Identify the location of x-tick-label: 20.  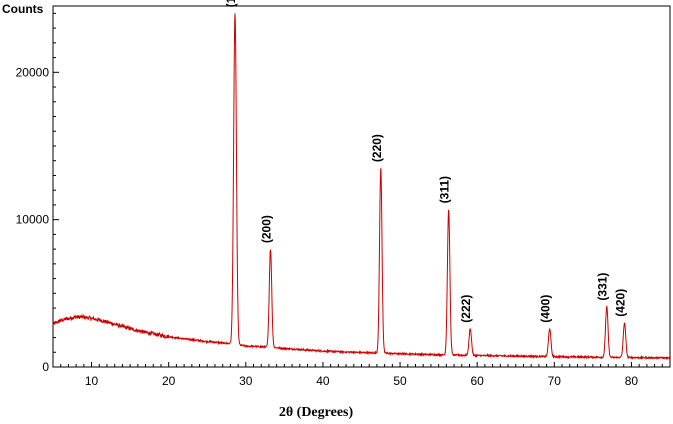
(169, 381).